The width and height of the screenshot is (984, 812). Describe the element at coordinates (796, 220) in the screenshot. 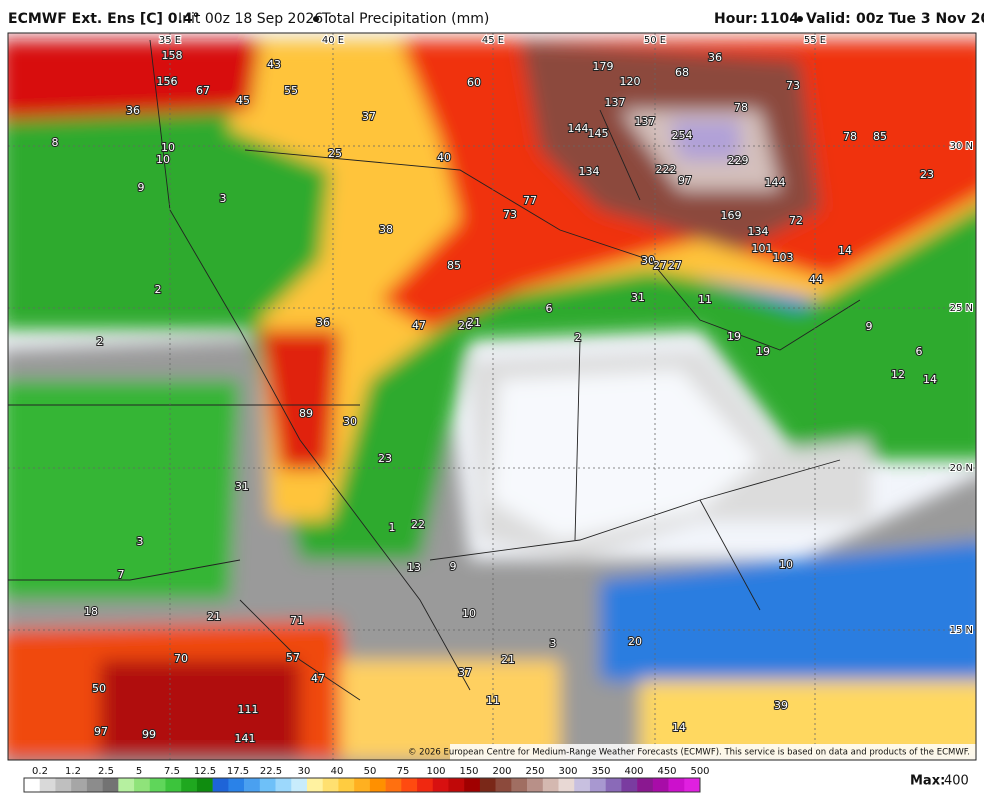

I see `precip-value: 72` at that location.